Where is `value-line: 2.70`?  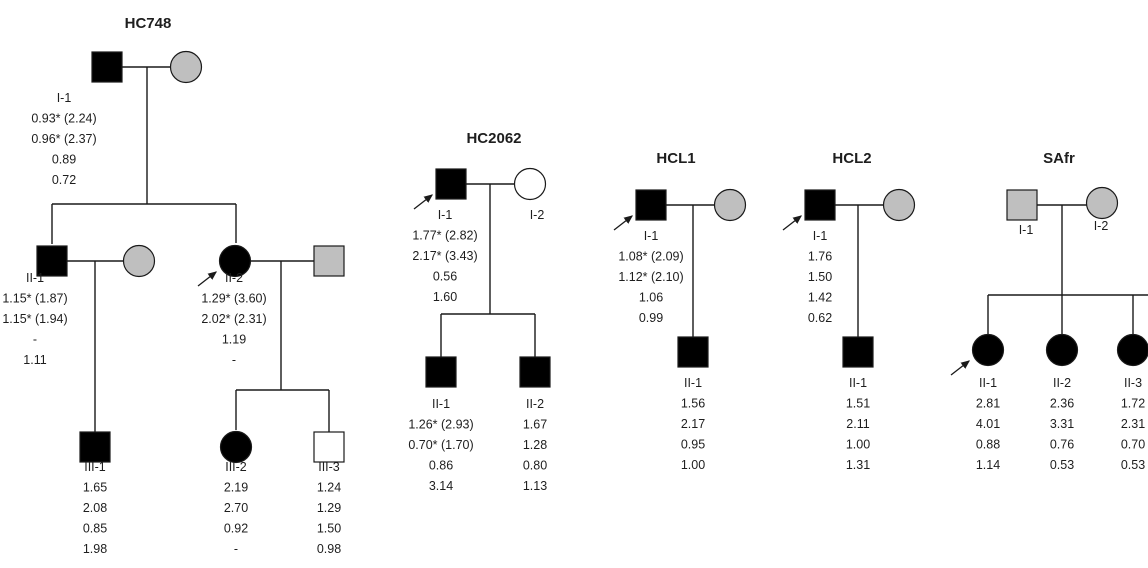 value-line: 2.70 is located at coordinates (236, 508).